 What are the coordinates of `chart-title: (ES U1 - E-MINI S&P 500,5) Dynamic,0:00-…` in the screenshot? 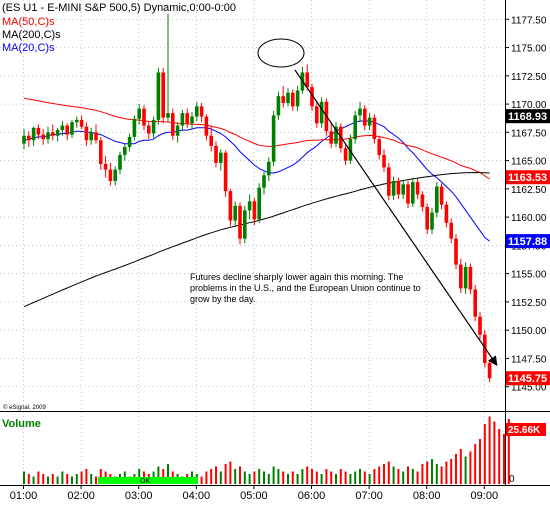 It's located at (119, 8).